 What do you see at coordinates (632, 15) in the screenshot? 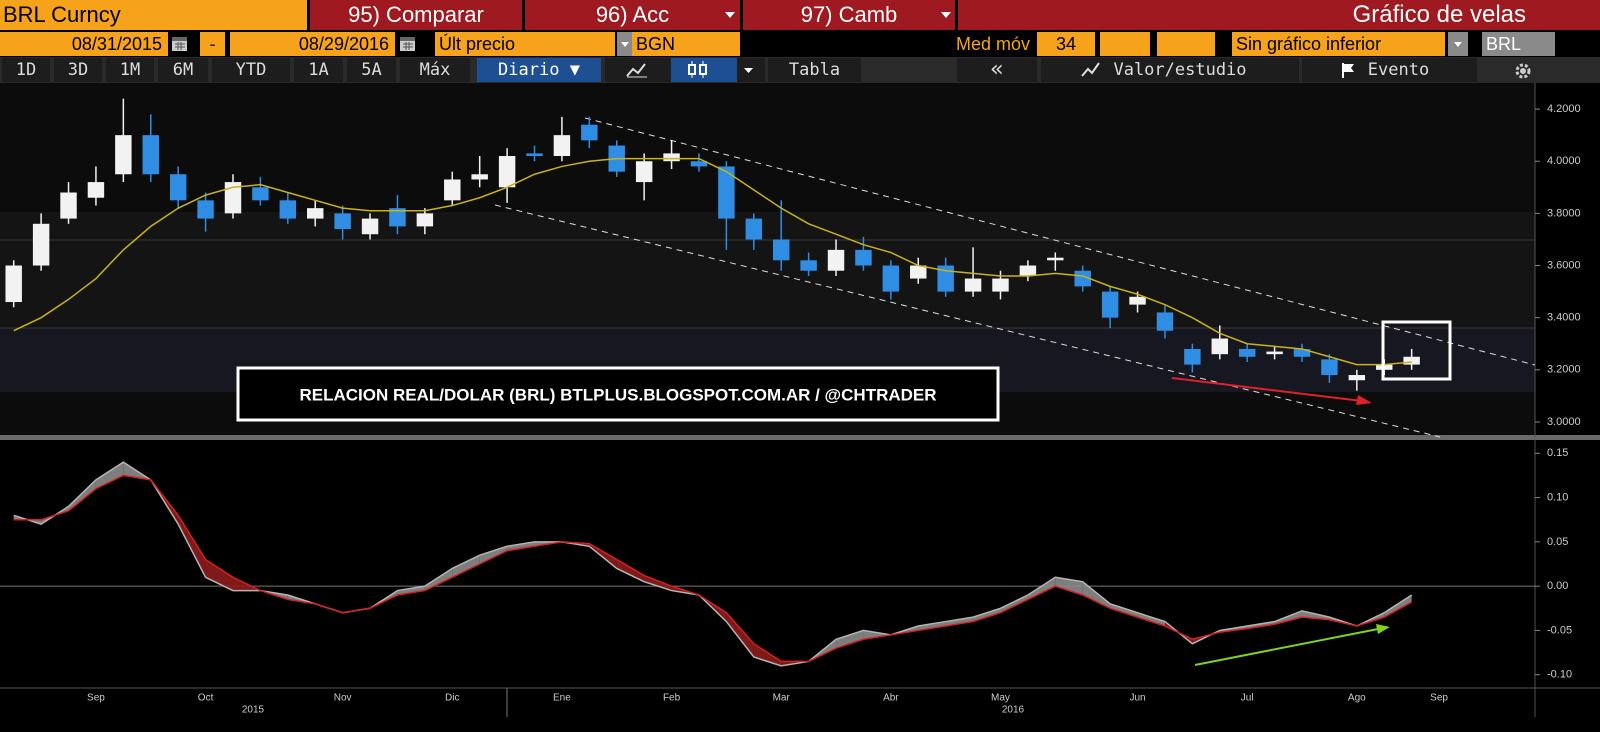
I see `menu-button: 96) Acc` at bounding box center [632, 15].